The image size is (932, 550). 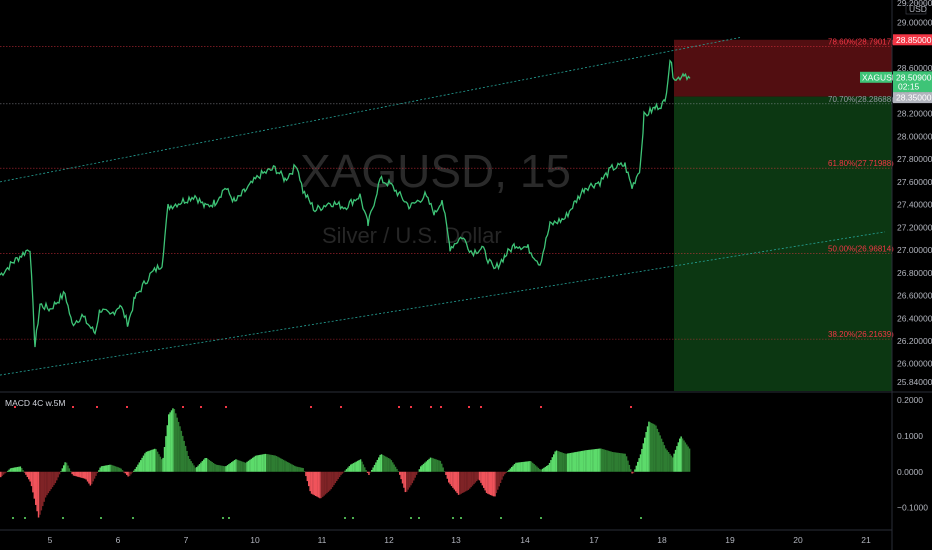 I want to click on price-axis-tick: 26.00000, so click(x=914, y=364).